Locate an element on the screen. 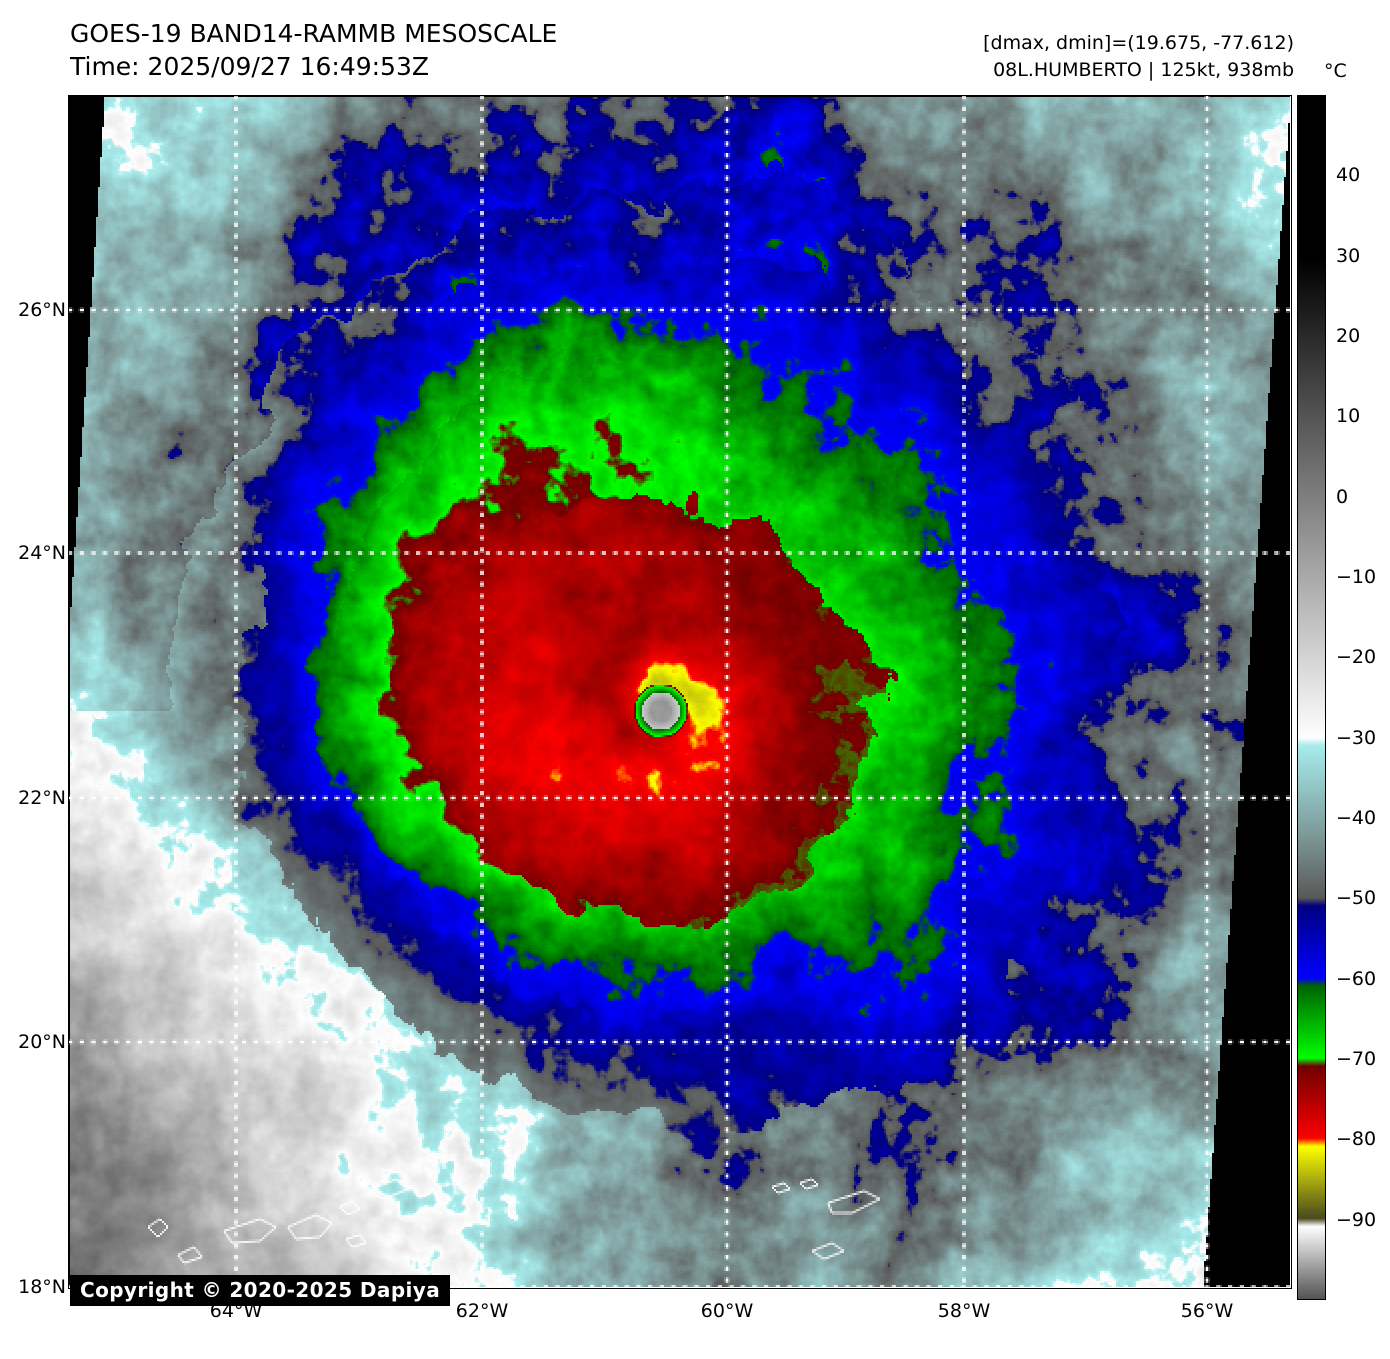  copyright-label: Copyright © 2020-2025 Dapiya is located at coordinates (260, 1290).